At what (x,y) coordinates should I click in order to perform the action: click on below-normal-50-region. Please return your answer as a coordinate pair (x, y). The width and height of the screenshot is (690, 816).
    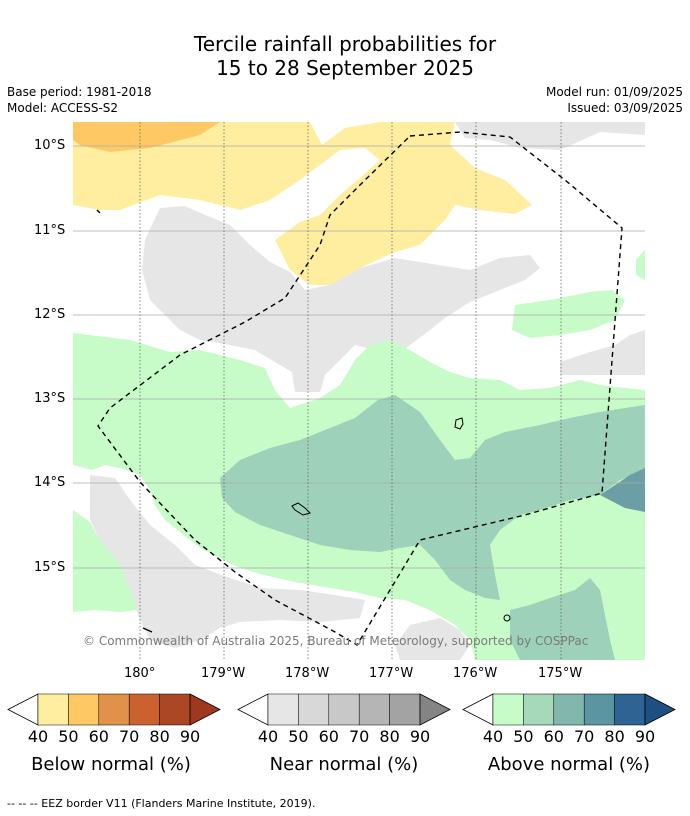
    Looking at the image, I should click on (146, 137).